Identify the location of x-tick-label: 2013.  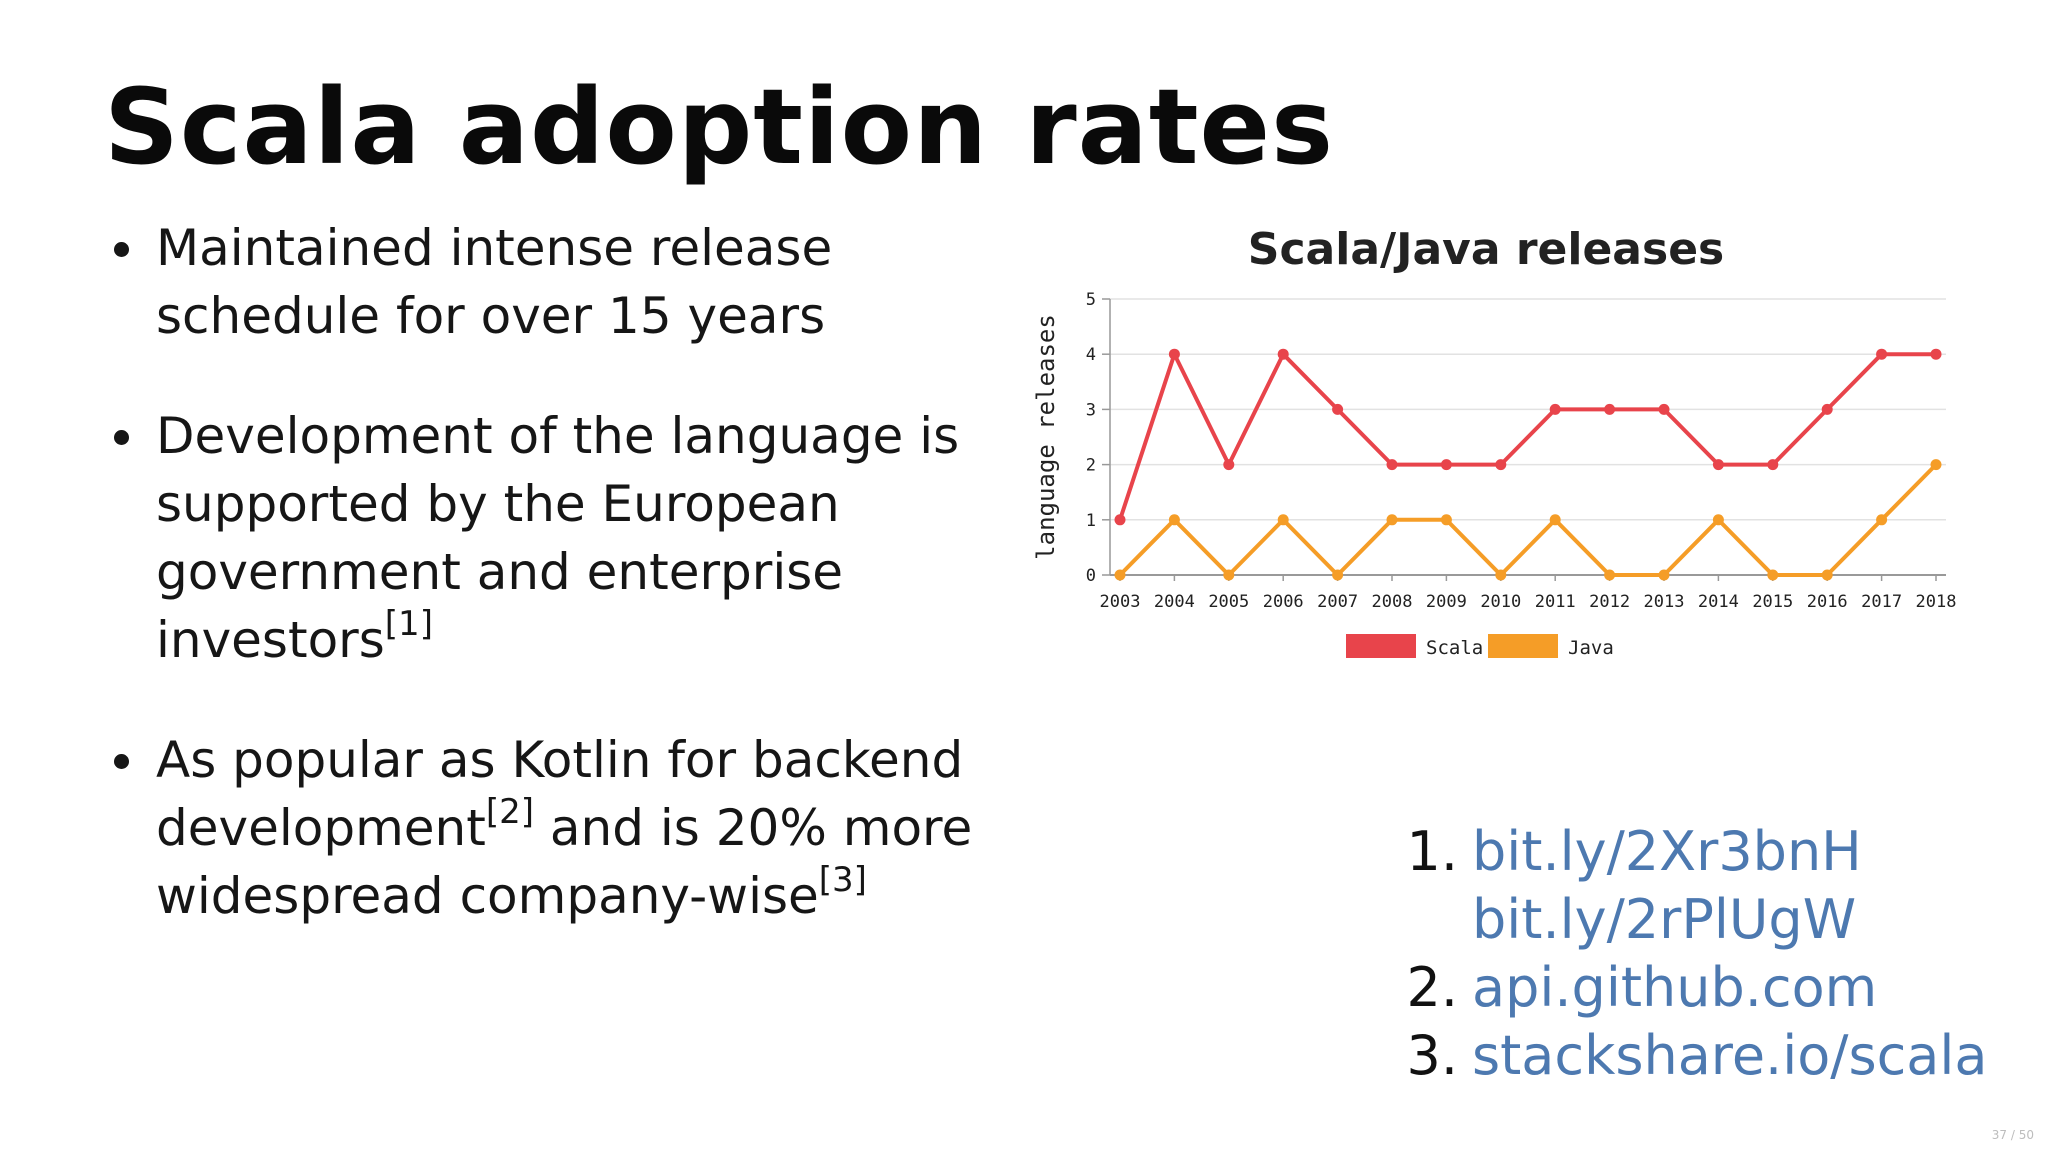
(1664, 602).